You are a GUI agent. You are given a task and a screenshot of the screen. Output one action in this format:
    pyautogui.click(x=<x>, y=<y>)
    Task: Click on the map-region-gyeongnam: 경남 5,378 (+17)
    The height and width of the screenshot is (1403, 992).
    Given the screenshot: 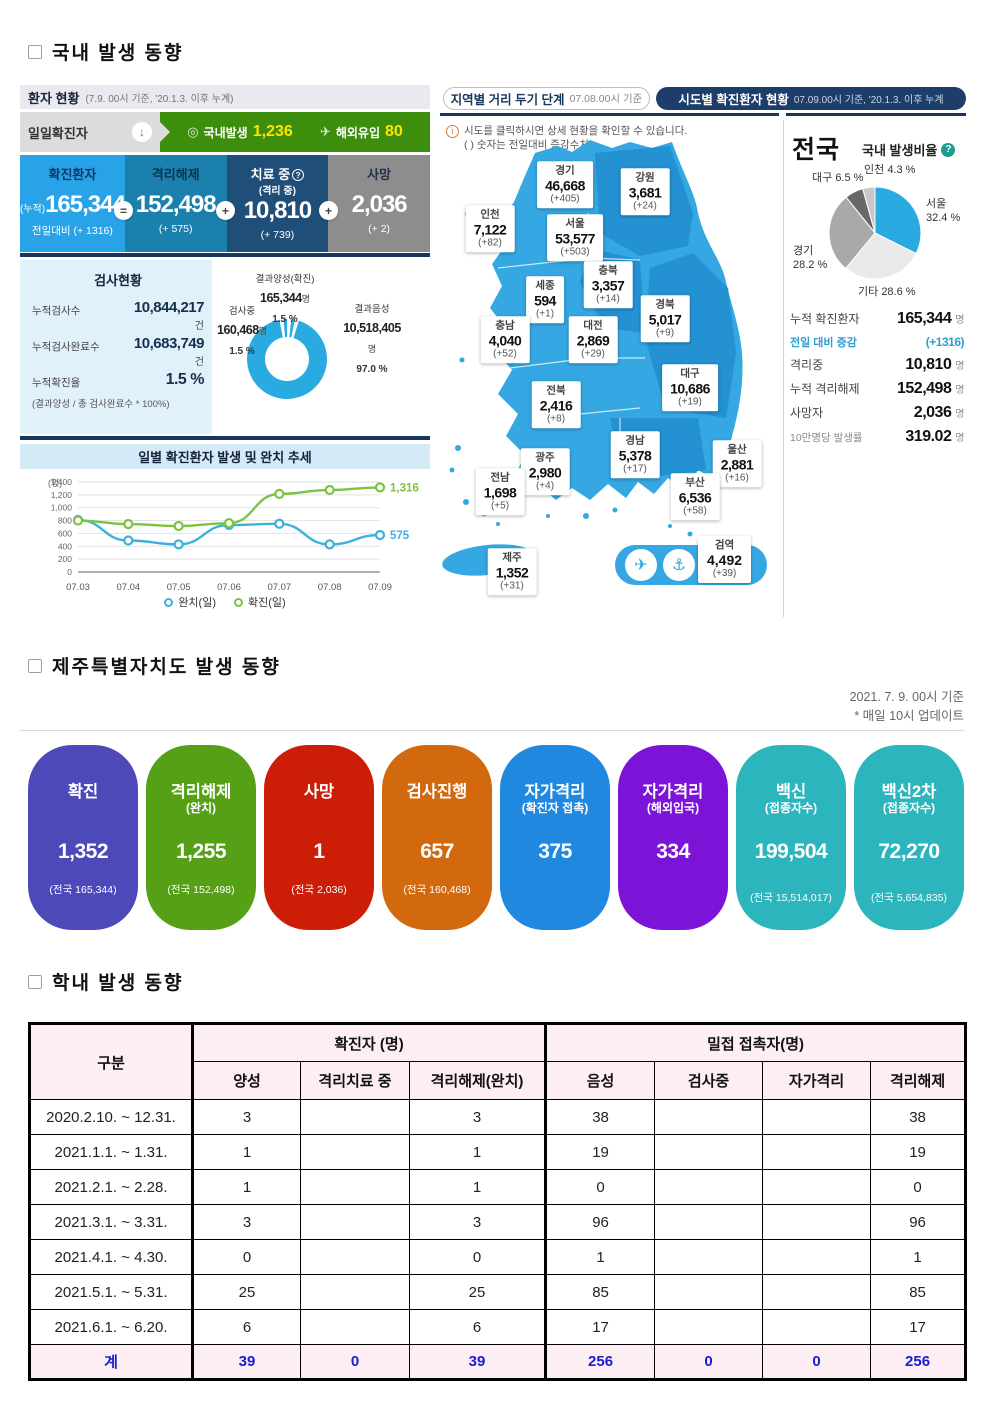 What is the action you would take?
    pyautogui.click(x=635, y=455)
    